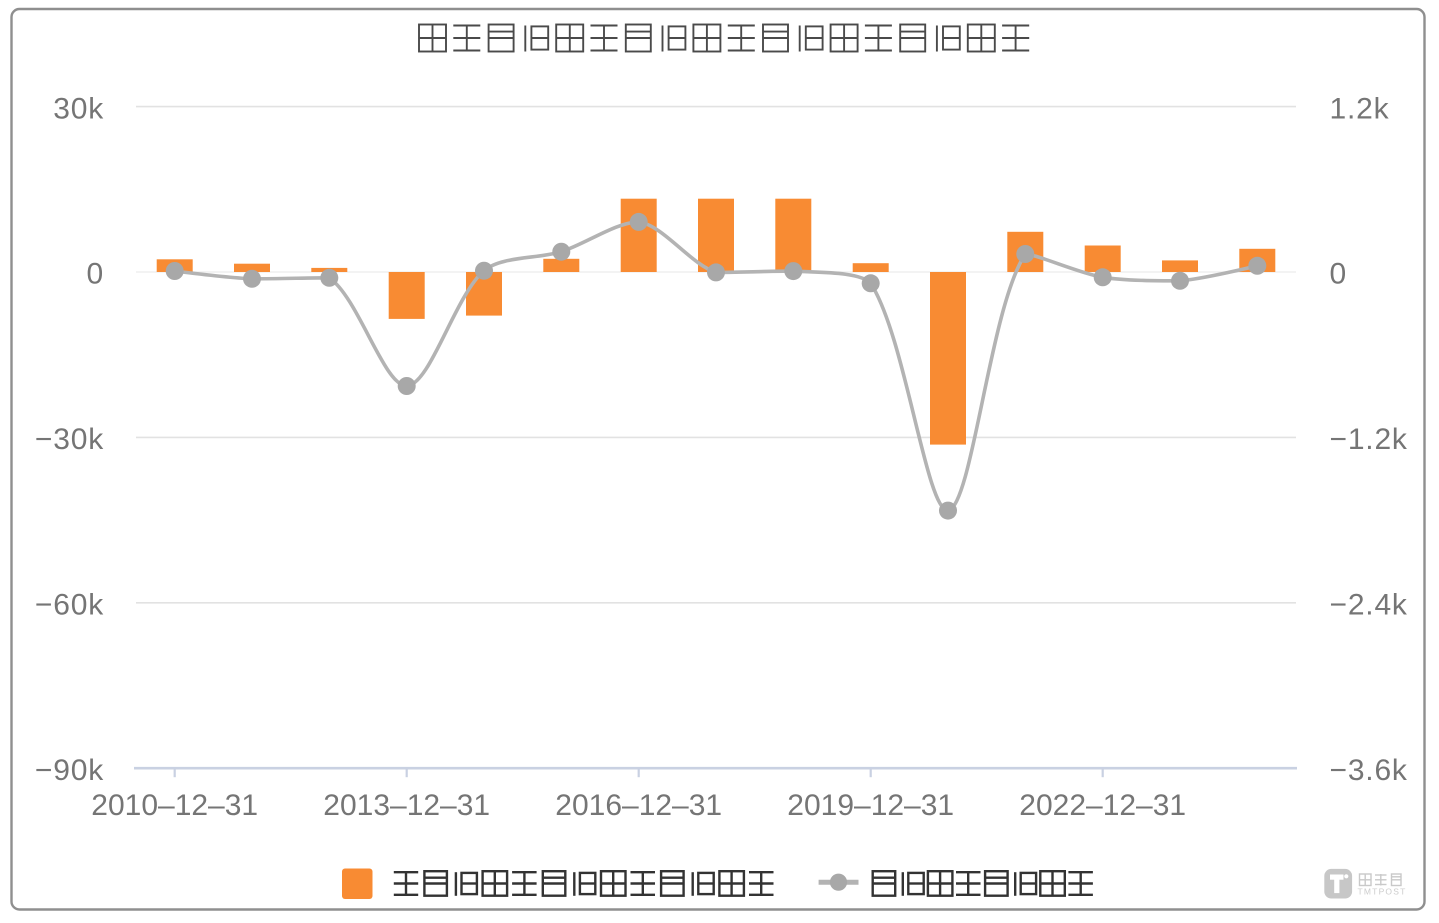 The image size is (1439, 923). What do you see at coordinates (1369, 770) in the screenshot?
I see `svg-text: −3.6k` at bounding box center [1369, 770].